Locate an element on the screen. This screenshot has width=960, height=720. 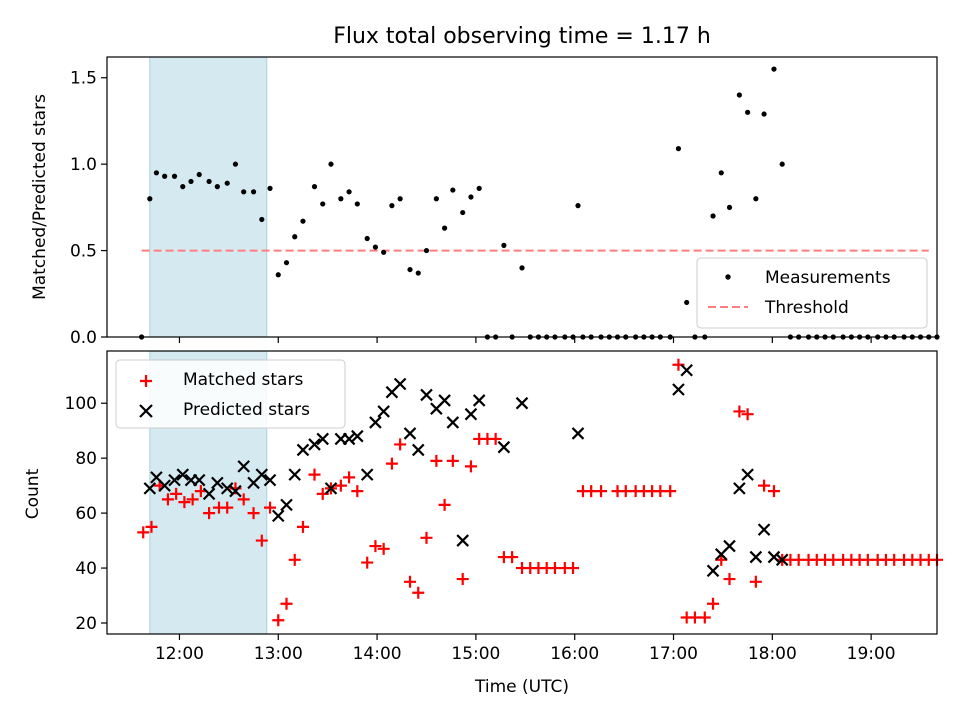
bottom-y-tick-label-2: 60 is located at coordinates (86, 514).